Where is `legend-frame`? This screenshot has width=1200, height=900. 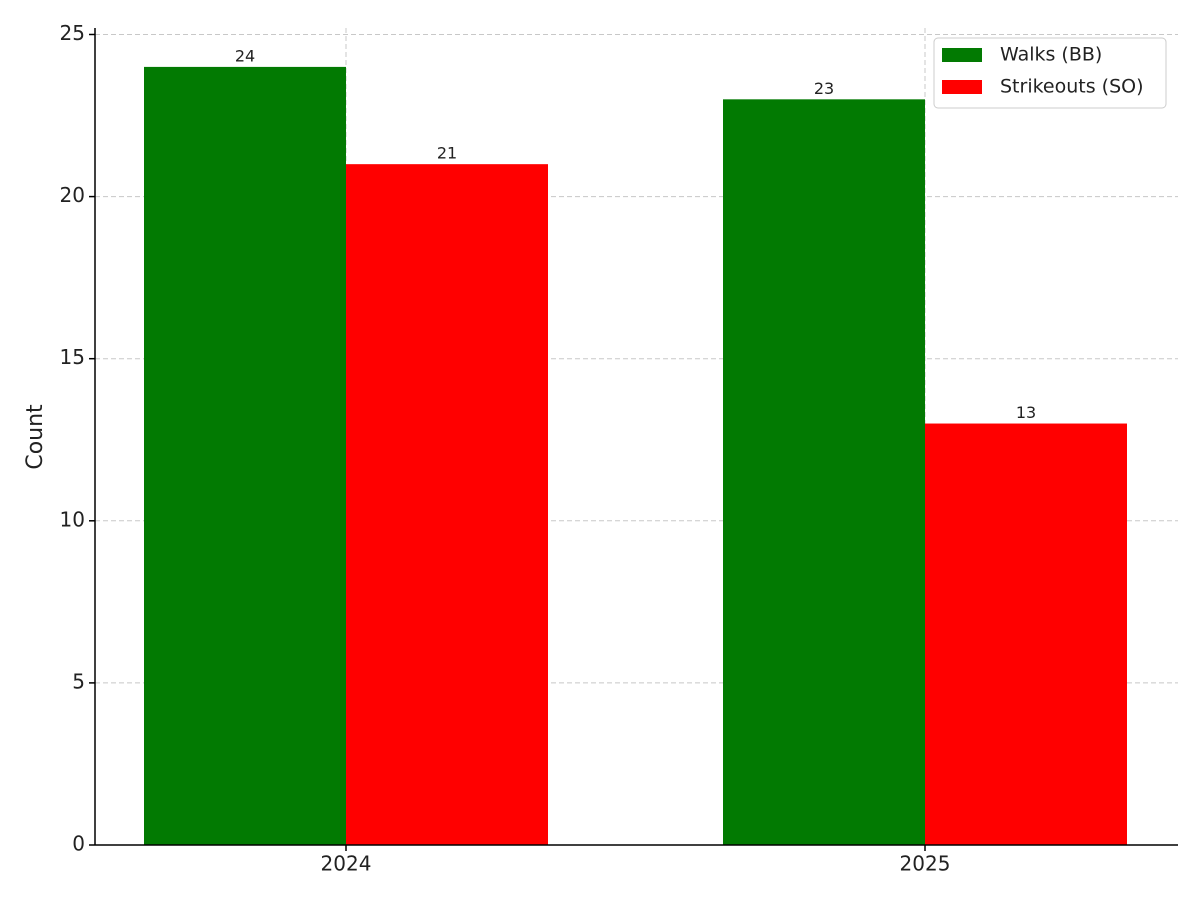
legend-frame is located at coordinates (1050, 73).